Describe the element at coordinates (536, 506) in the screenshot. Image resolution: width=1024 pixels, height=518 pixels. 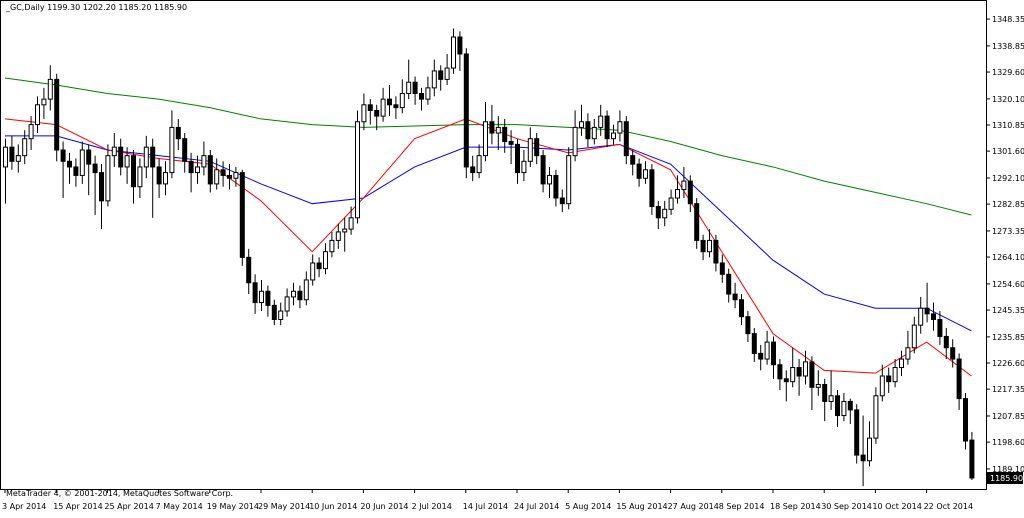
I see `x-tick-label: 24 Jul 2014` at that location.